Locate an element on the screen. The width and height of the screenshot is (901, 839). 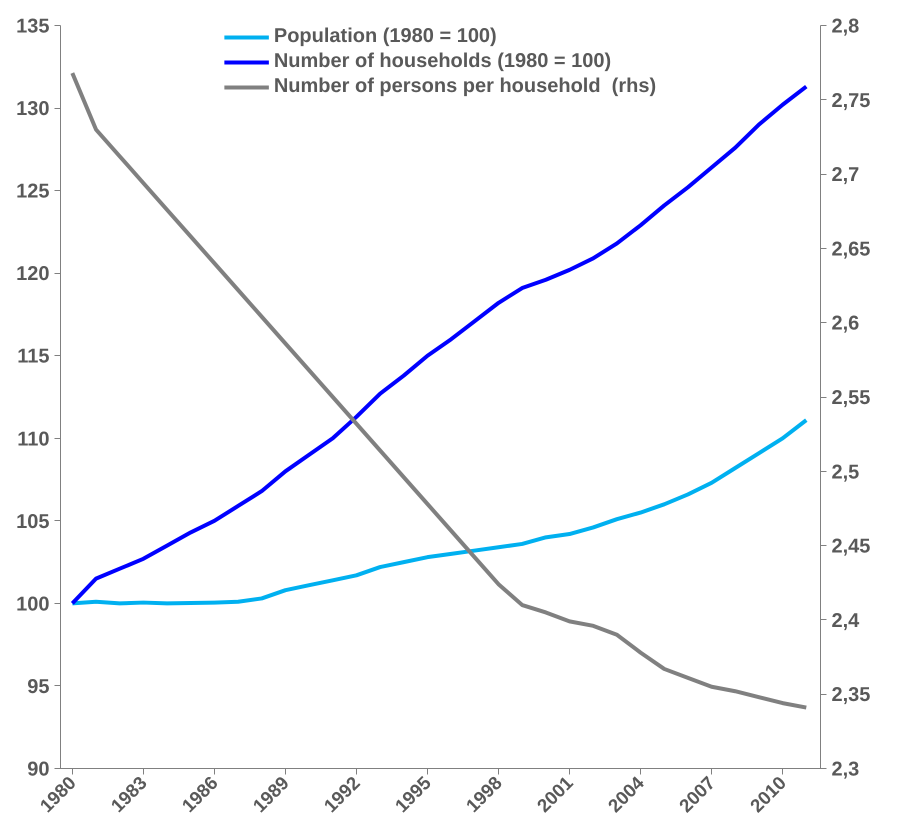
y2-tick-label: 2,75 is located at coordinates (851, 101).